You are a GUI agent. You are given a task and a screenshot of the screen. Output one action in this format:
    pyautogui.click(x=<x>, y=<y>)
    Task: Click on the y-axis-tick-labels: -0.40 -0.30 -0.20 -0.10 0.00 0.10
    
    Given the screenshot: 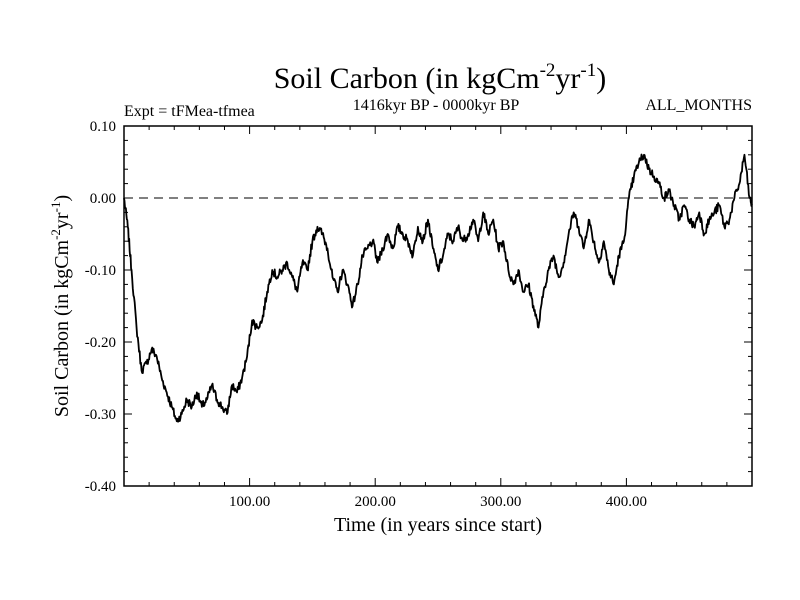 What is the action you would take?
    pyautogui.click(x=100, y=307)
    